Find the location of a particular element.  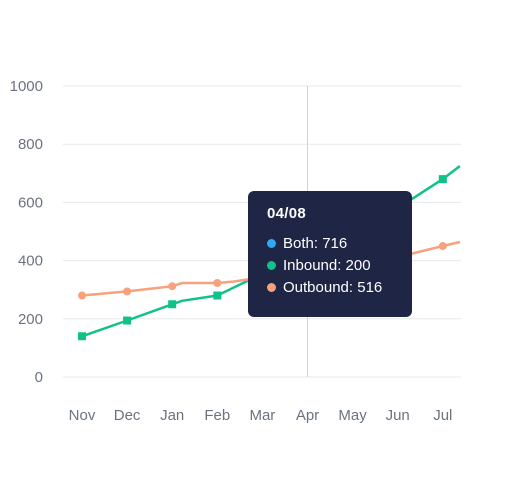

x-tick-label: Mar is located at coordinates (262, 415).